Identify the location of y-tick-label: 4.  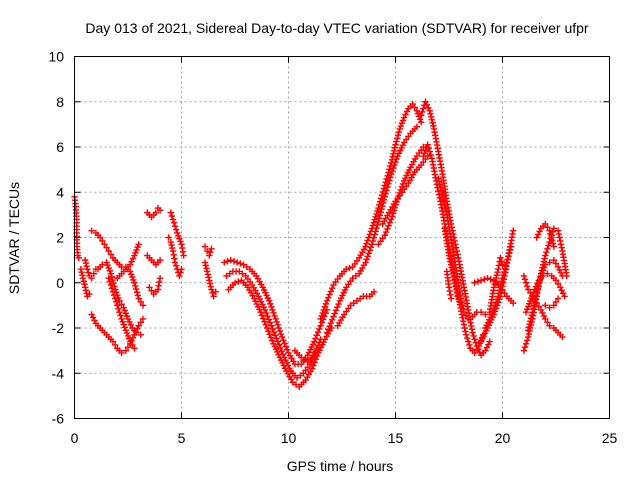
(60, 192).